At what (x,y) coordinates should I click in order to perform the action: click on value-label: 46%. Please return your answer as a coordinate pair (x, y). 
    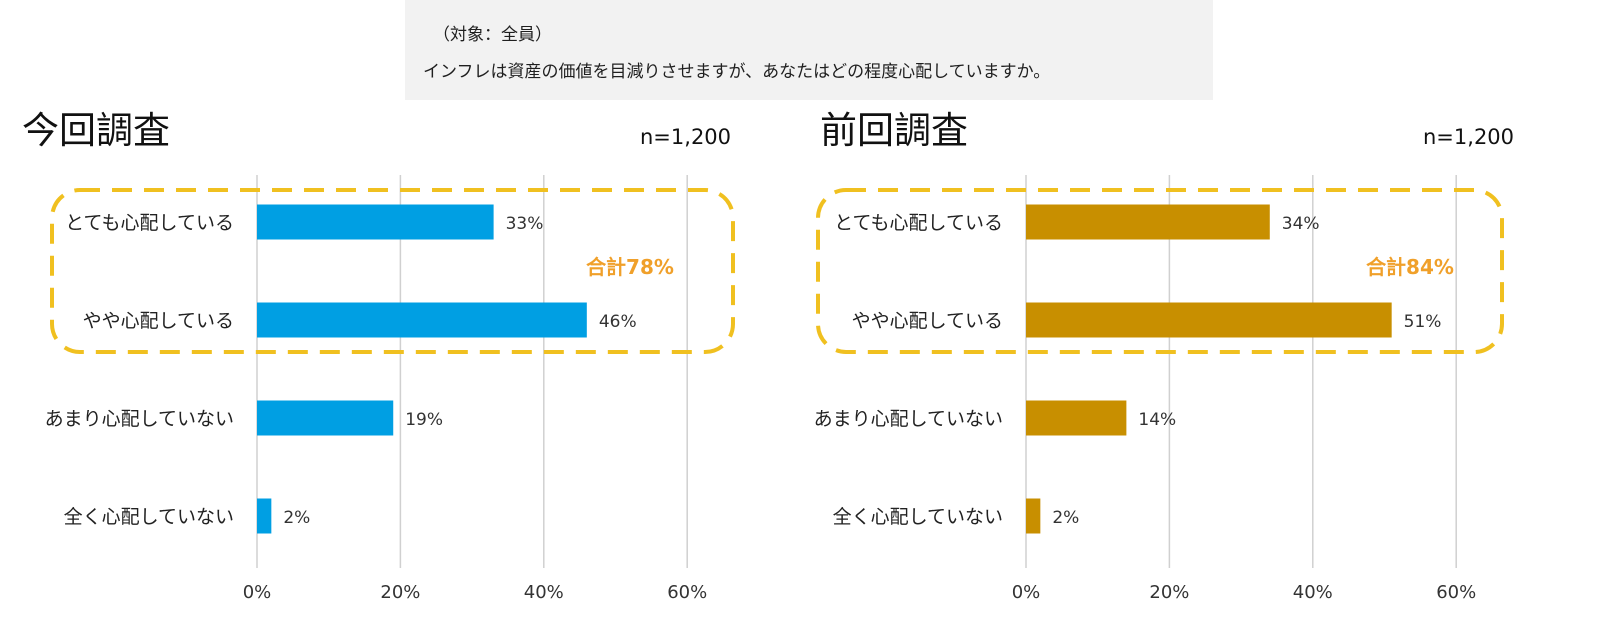
    Looking at the image, I should click on (618, 322).